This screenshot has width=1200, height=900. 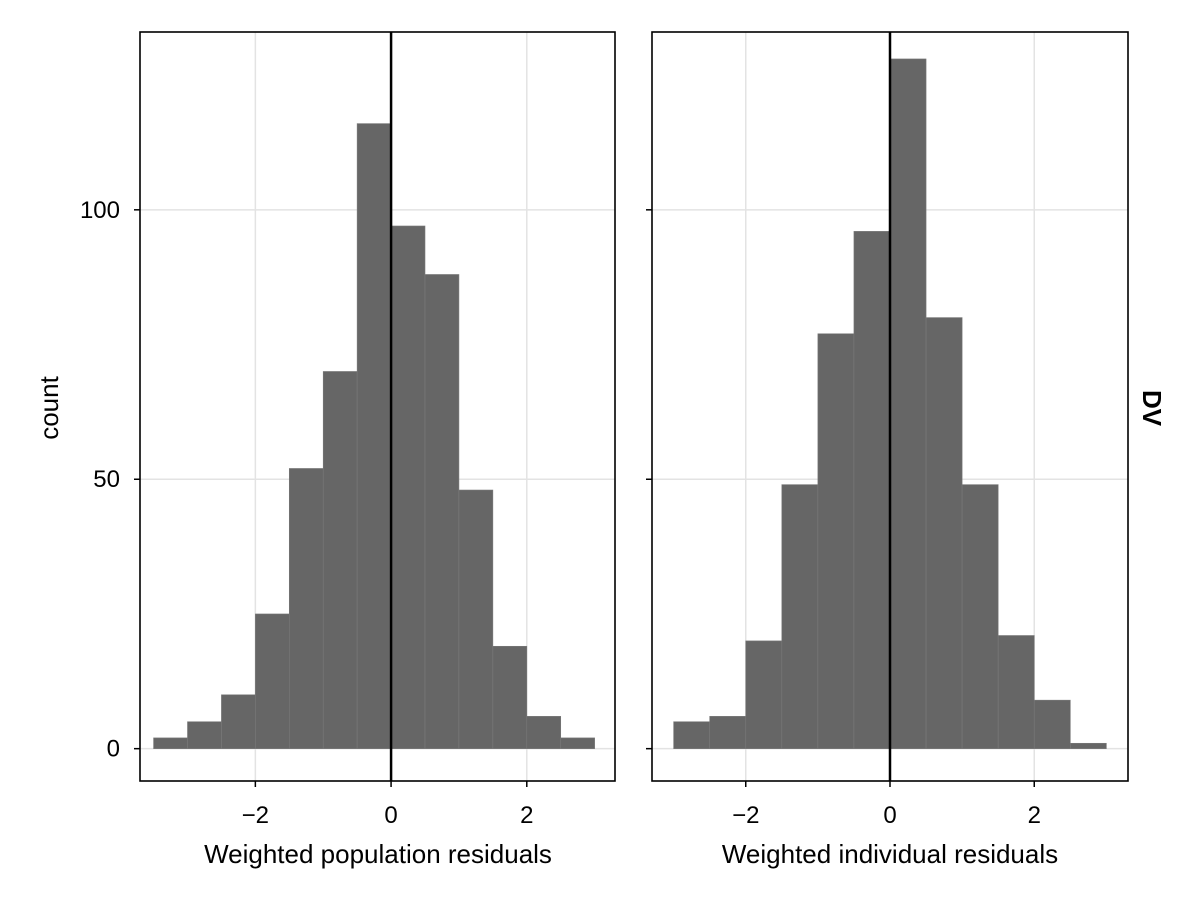 I want to click on right-x-tick-label: 0, so click(x=889, y=815).